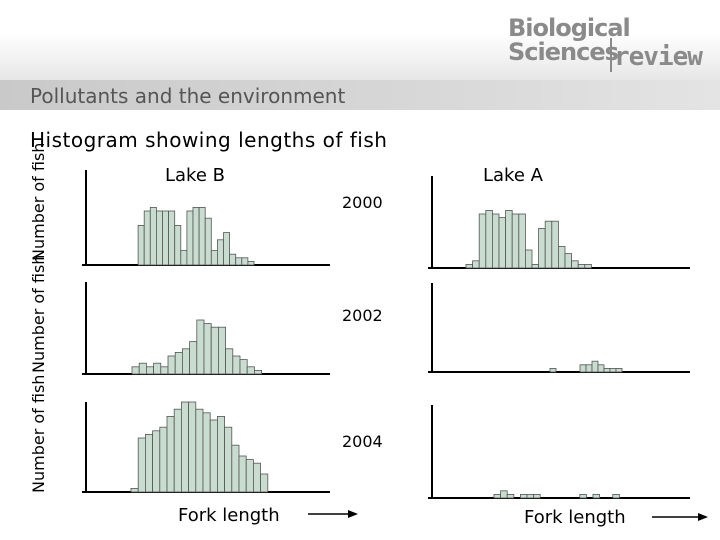 This screenshot has width=720, height=540. I want to click on logo-line3: review, so click(658, 57).